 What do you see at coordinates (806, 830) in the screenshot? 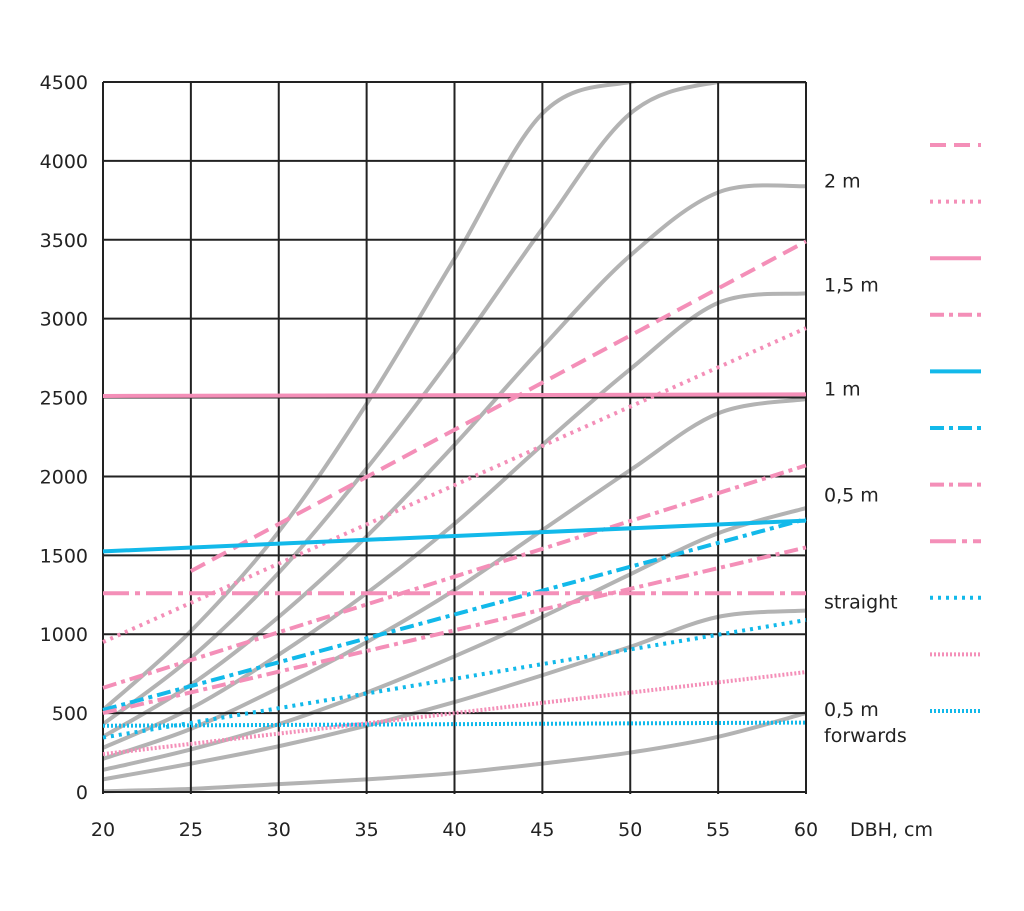
I see `x-tick-label: 60` at bounding box center [806, 830].